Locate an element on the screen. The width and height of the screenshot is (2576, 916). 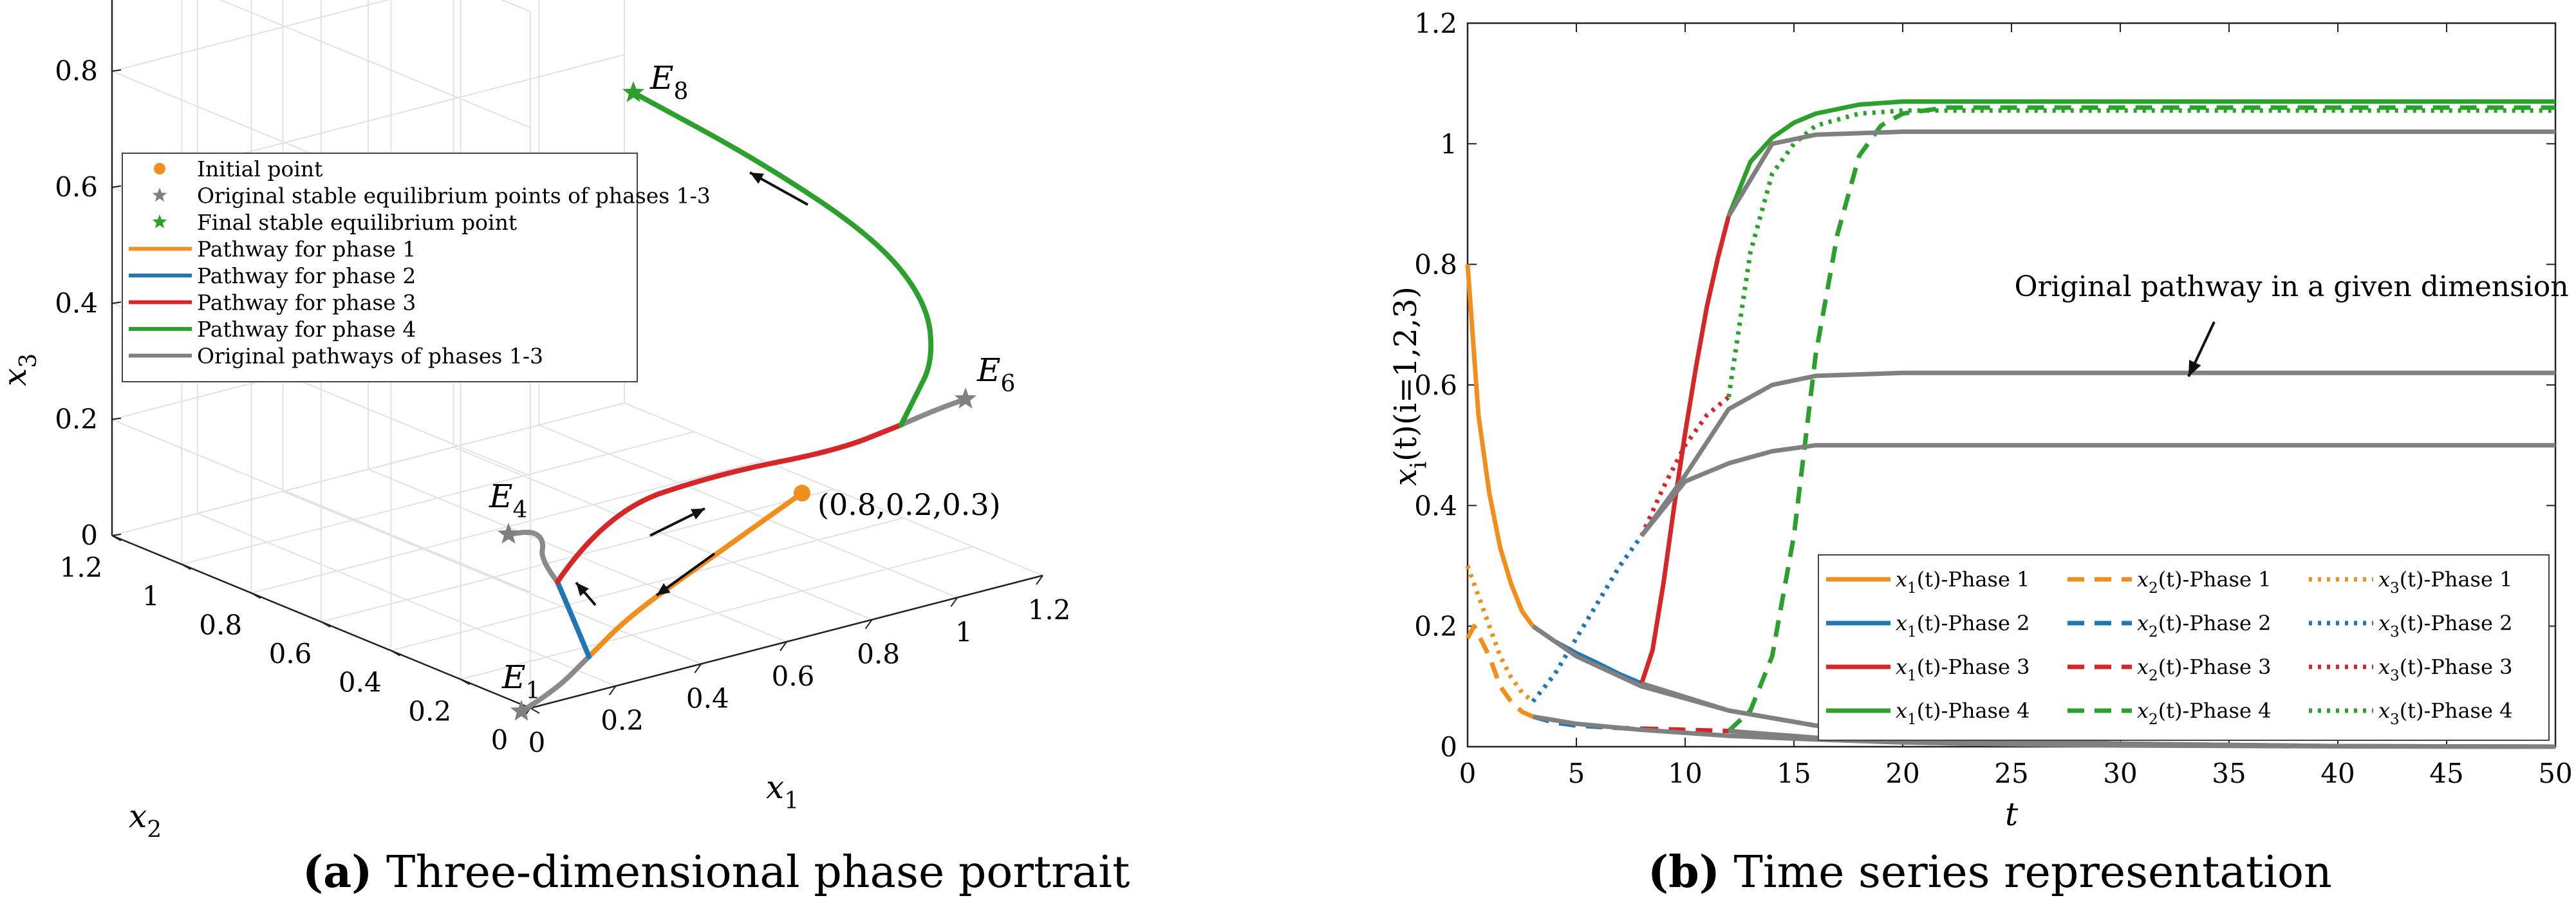
legend-a-label: Initial point is located at coordinates (259, 169).